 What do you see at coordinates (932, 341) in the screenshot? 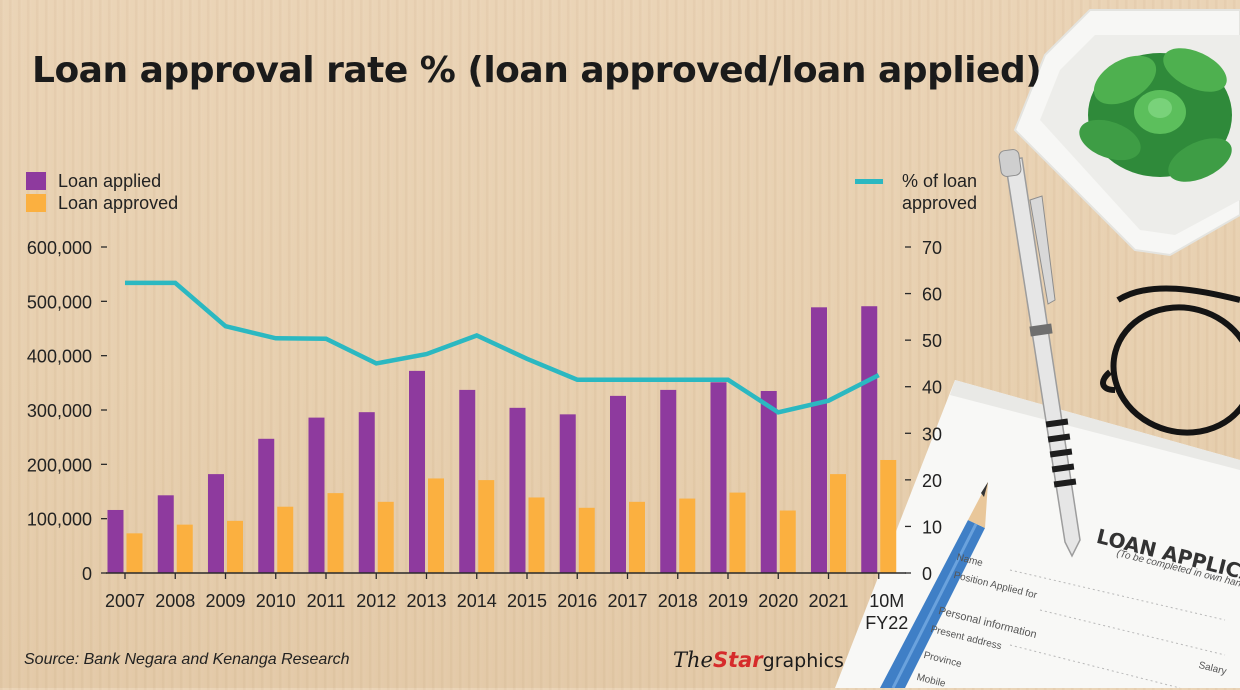
I see `y-right-tick-label: 50` at bounding box center [932, 341].